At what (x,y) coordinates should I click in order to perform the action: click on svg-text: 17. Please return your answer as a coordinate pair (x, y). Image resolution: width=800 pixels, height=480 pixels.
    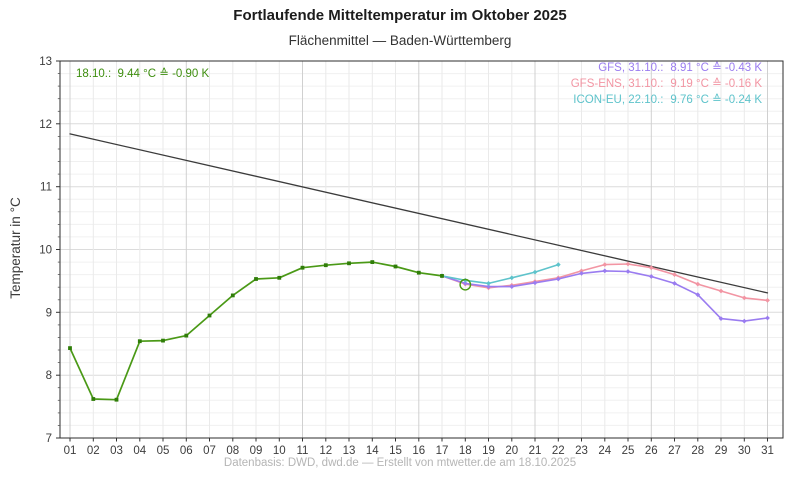
    Looking at the image, I should click on (442, 451).